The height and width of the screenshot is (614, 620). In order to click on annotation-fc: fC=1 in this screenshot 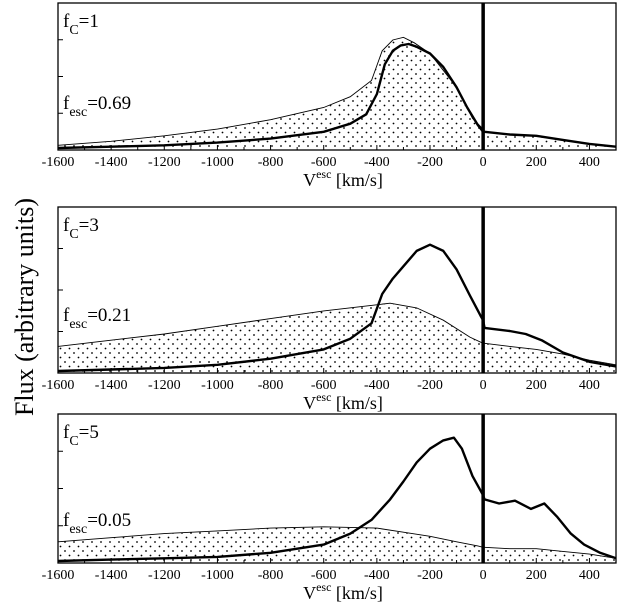, I will do `click(81, 24)`.